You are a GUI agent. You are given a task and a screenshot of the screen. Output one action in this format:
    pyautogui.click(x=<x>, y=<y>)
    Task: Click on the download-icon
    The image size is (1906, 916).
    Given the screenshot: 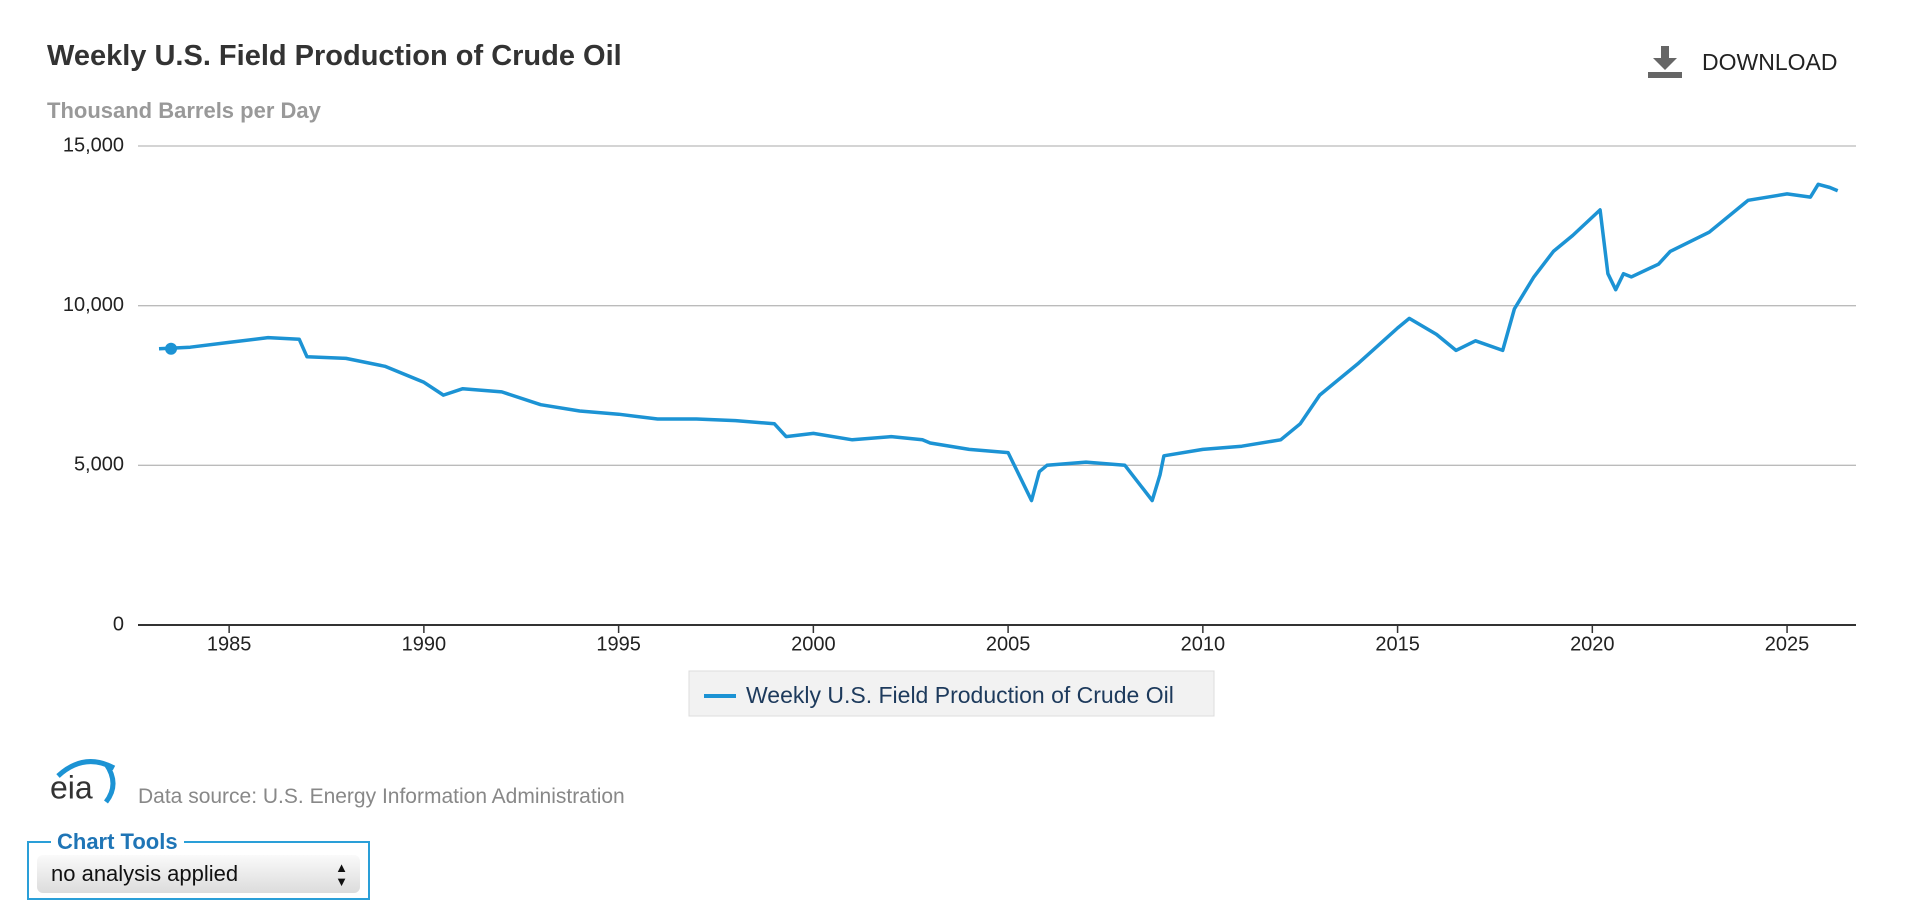 What is the action you would take?
    pyautogui.click(x=1665, y=62)
    